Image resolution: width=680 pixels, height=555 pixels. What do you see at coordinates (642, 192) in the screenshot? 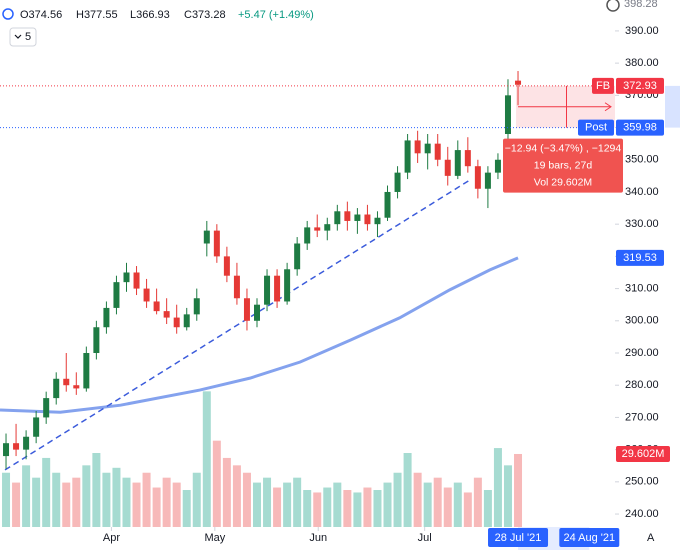
I see `y-tick-label: 340.00` at bounding box center [642, 192].